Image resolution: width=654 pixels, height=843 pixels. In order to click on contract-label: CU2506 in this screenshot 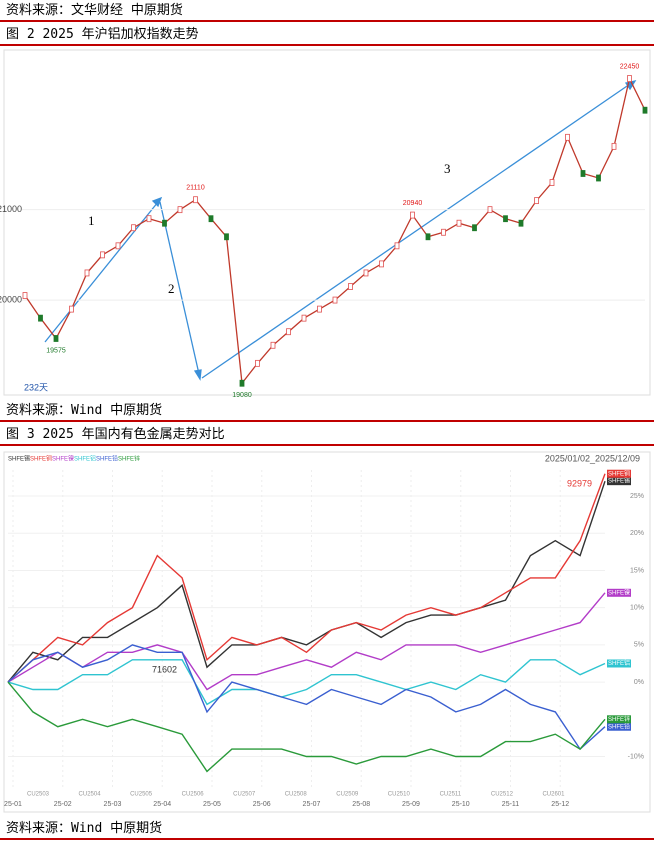, I will do `click(193, 795)`.